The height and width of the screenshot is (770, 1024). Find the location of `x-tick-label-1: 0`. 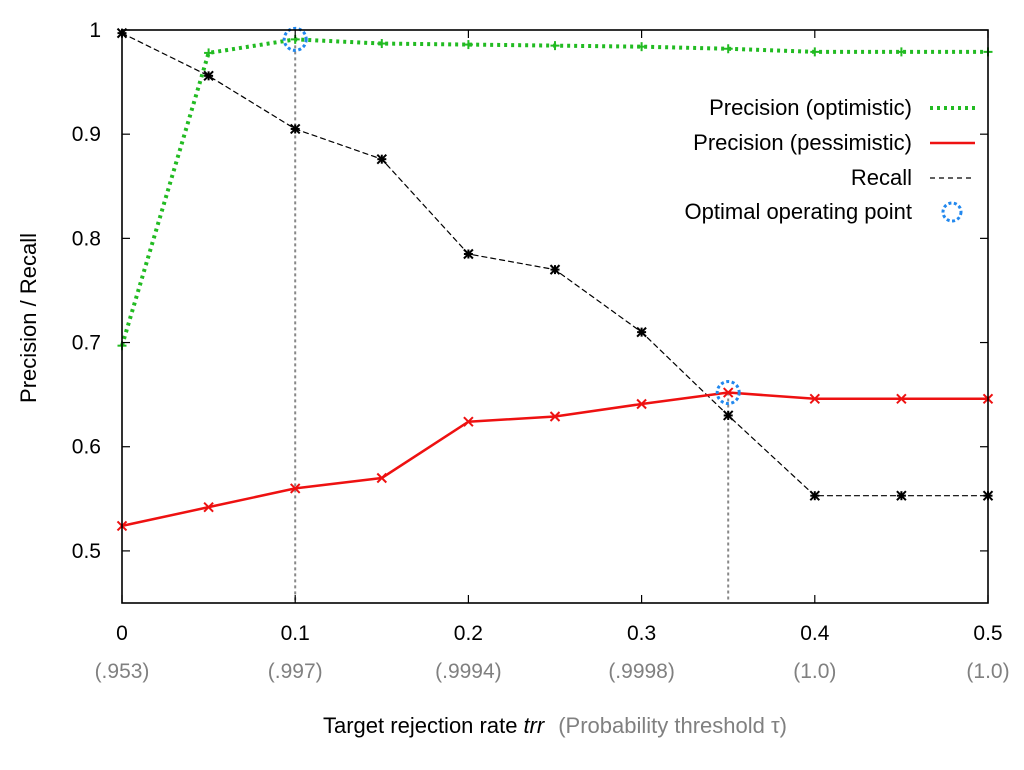

x-tick-label-1: 0 is located at coordinates (122, 633).